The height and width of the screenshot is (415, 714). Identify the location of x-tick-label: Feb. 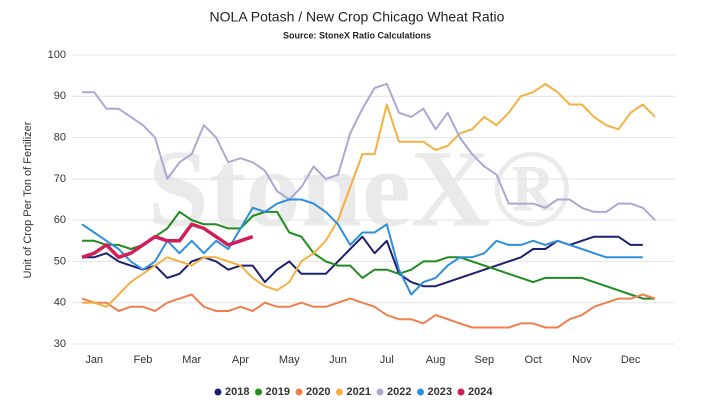
(142, 360).